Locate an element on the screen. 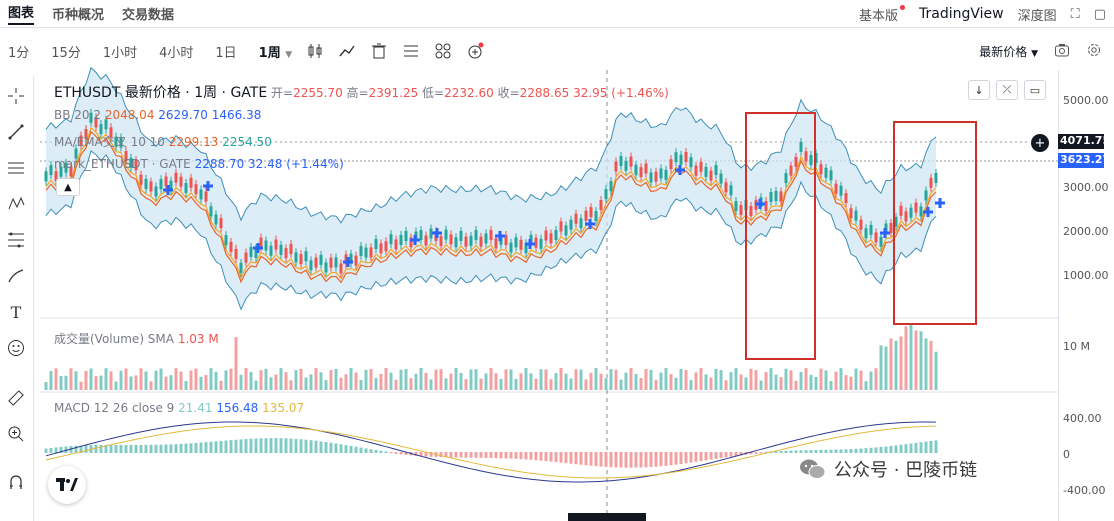  depth-chart-button: 深度图 is located at coordinates (1037, 16).